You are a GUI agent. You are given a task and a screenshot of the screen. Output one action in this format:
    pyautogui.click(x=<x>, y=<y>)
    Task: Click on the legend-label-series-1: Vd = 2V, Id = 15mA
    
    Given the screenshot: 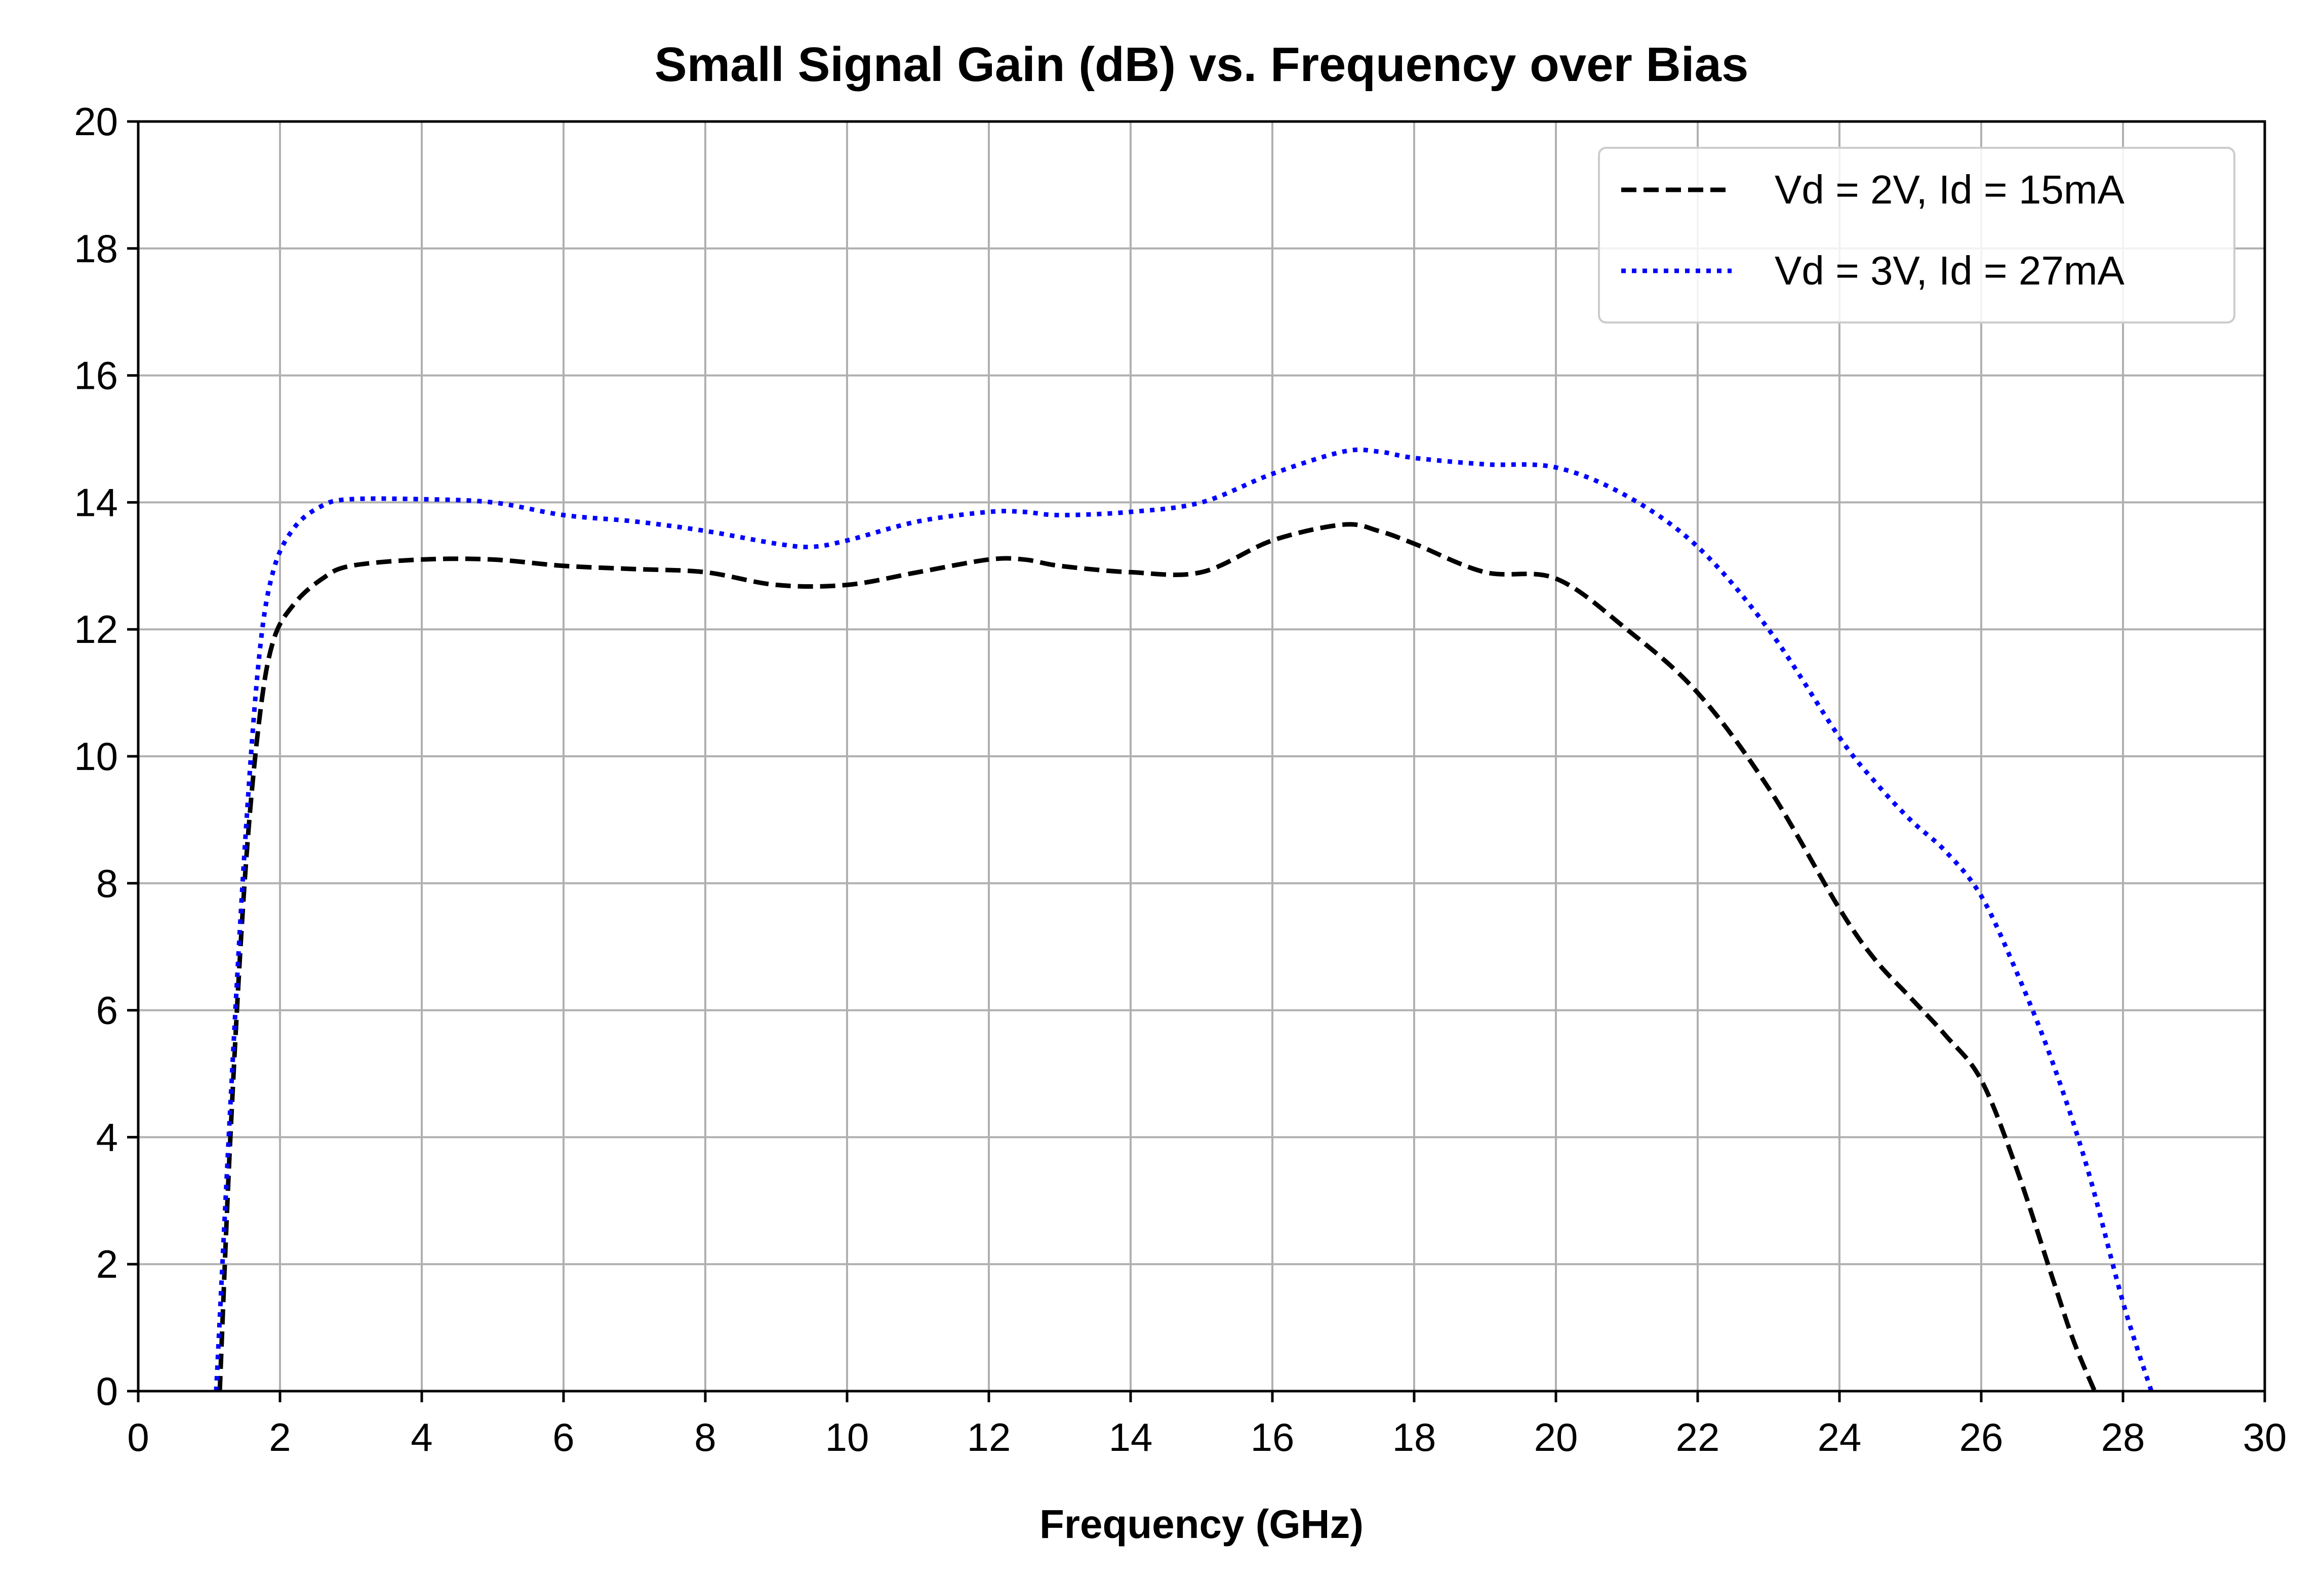 What is the action you would take?
    pyautogui.click(x=1950, y=189)
    